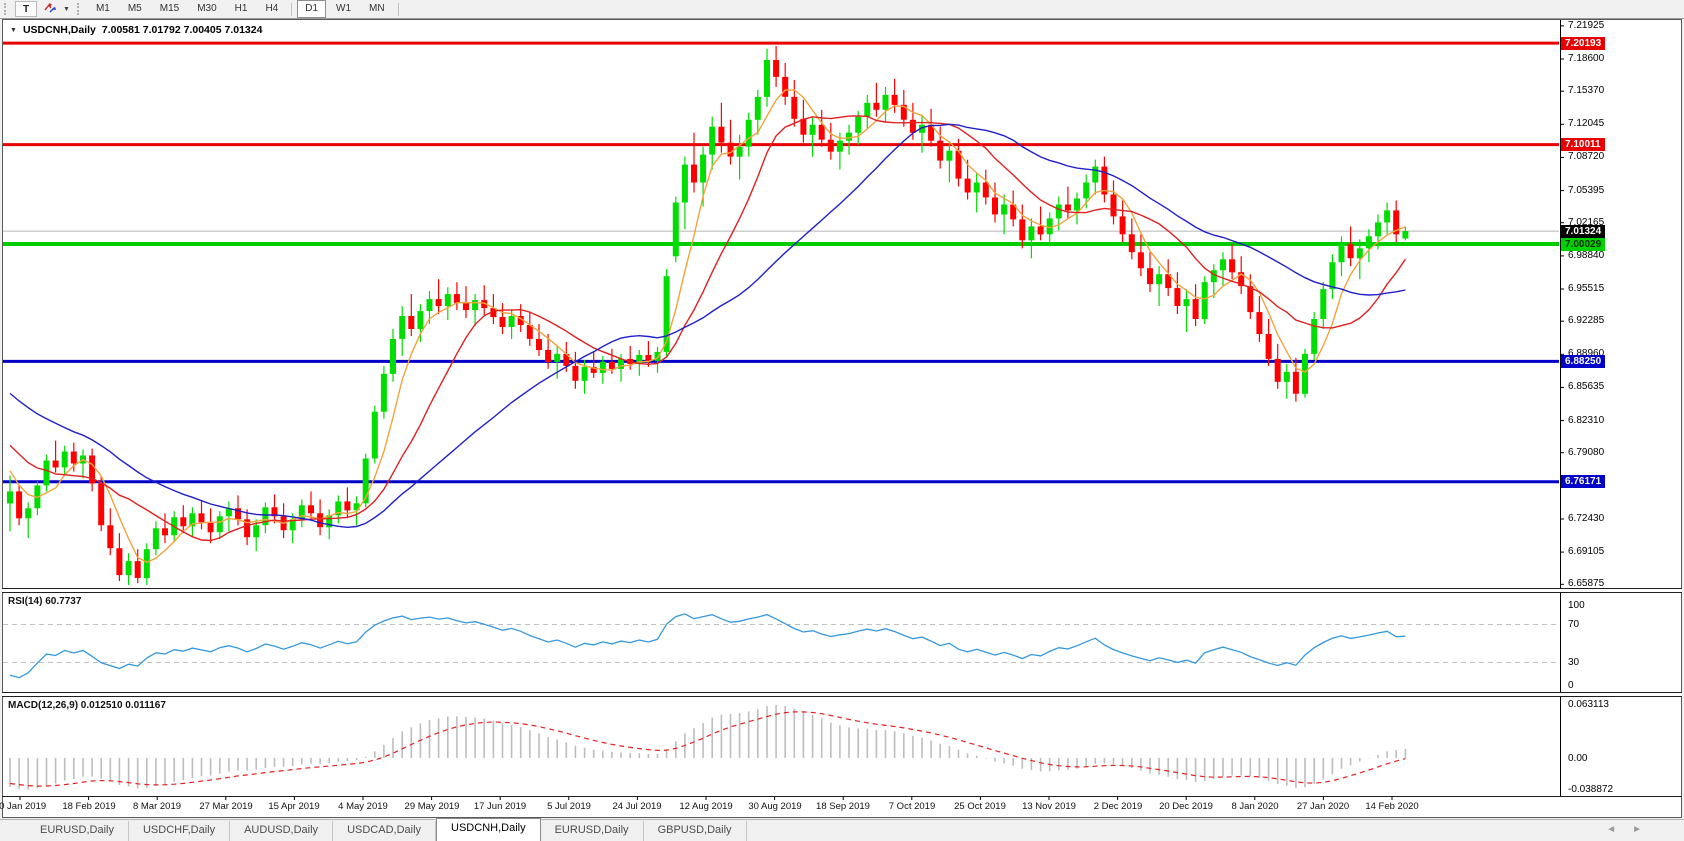 Image resolution: width=1684 pixels, height=841 pixels. What do you see at coordinates (1323, 806) in the screenshot?
I see `date-tick-label: 27 Jan 2020` at bounding box center [1323, 806].